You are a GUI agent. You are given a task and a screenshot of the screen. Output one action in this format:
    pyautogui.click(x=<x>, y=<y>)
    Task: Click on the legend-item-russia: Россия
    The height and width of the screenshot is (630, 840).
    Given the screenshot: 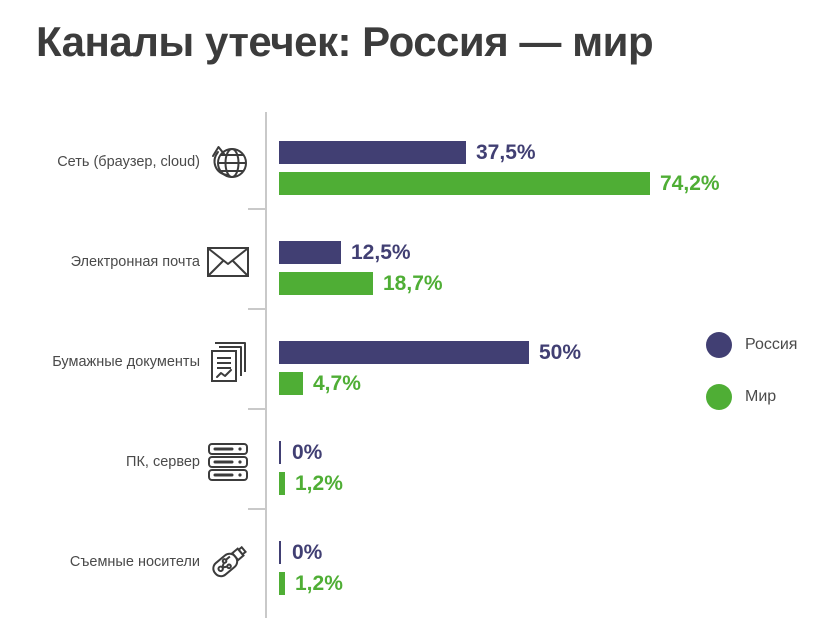 What is the action you would take?
    pyautogui.click(x=751, y=345)
    